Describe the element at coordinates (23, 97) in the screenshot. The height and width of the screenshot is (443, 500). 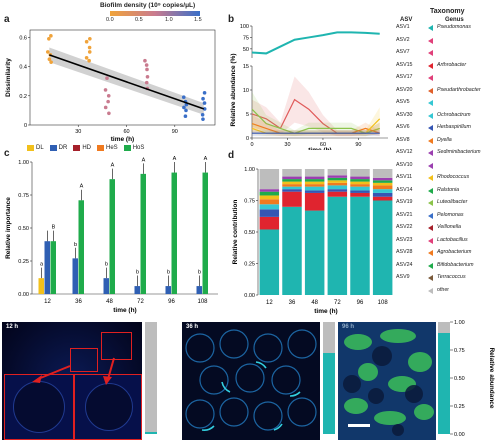
I see `y-tick-label: 0.2` at that location.